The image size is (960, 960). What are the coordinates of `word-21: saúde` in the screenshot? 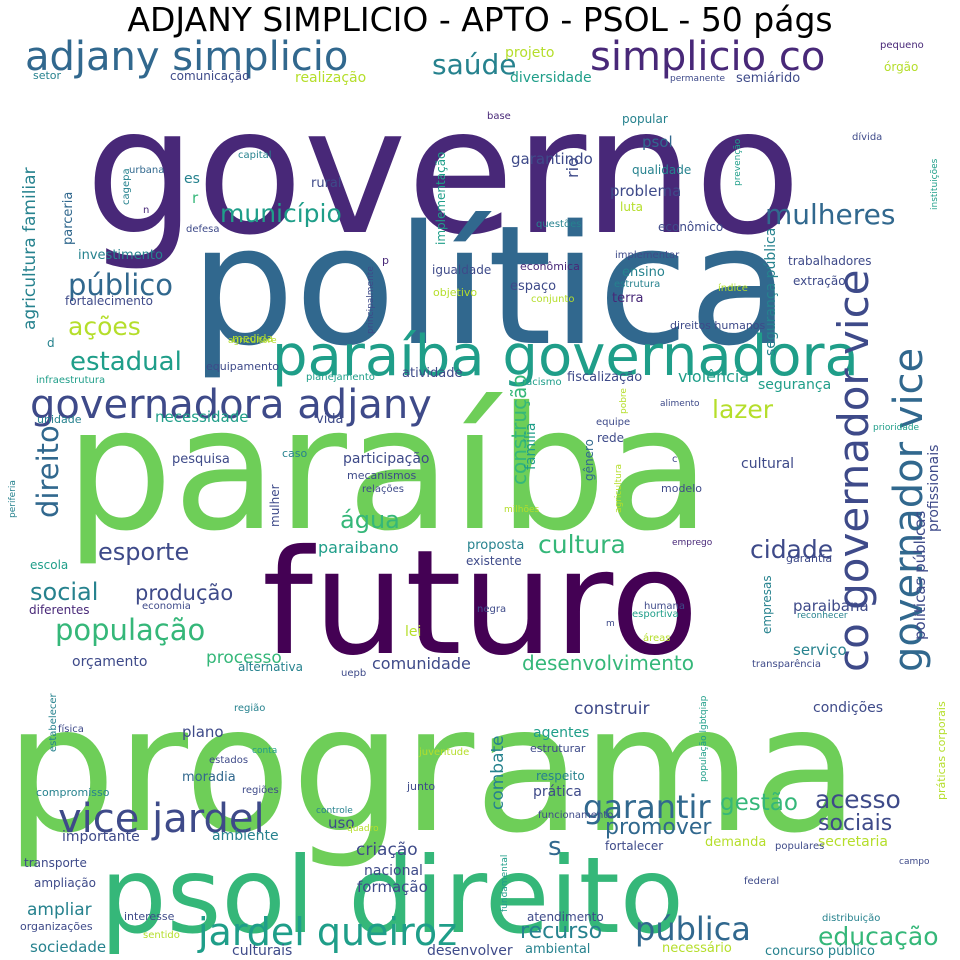 It's located at (474, 64).